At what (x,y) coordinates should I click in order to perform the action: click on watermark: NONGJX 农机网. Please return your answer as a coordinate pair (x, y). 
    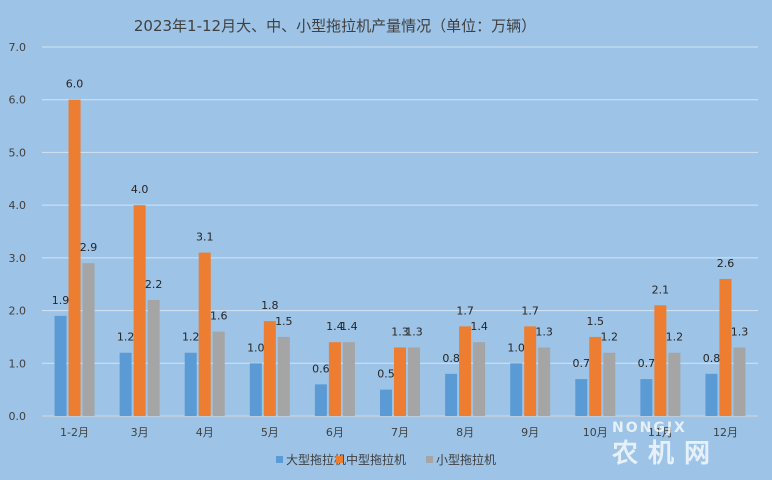
    Looking at the image, I should click on (665, 444).